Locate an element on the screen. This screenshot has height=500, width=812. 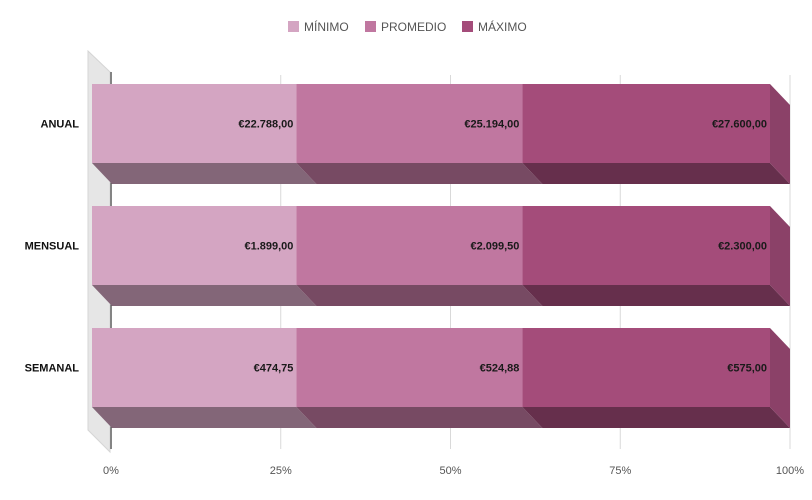
data-label: €2.099,50 is located at coordinates (494, 247).